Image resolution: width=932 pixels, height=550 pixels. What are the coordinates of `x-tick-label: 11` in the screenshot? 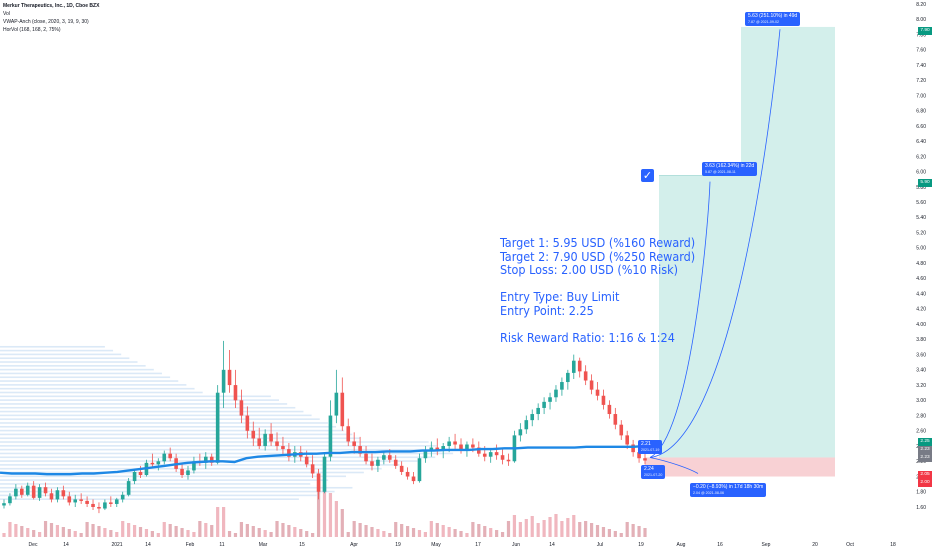 It's located at (221, 545).